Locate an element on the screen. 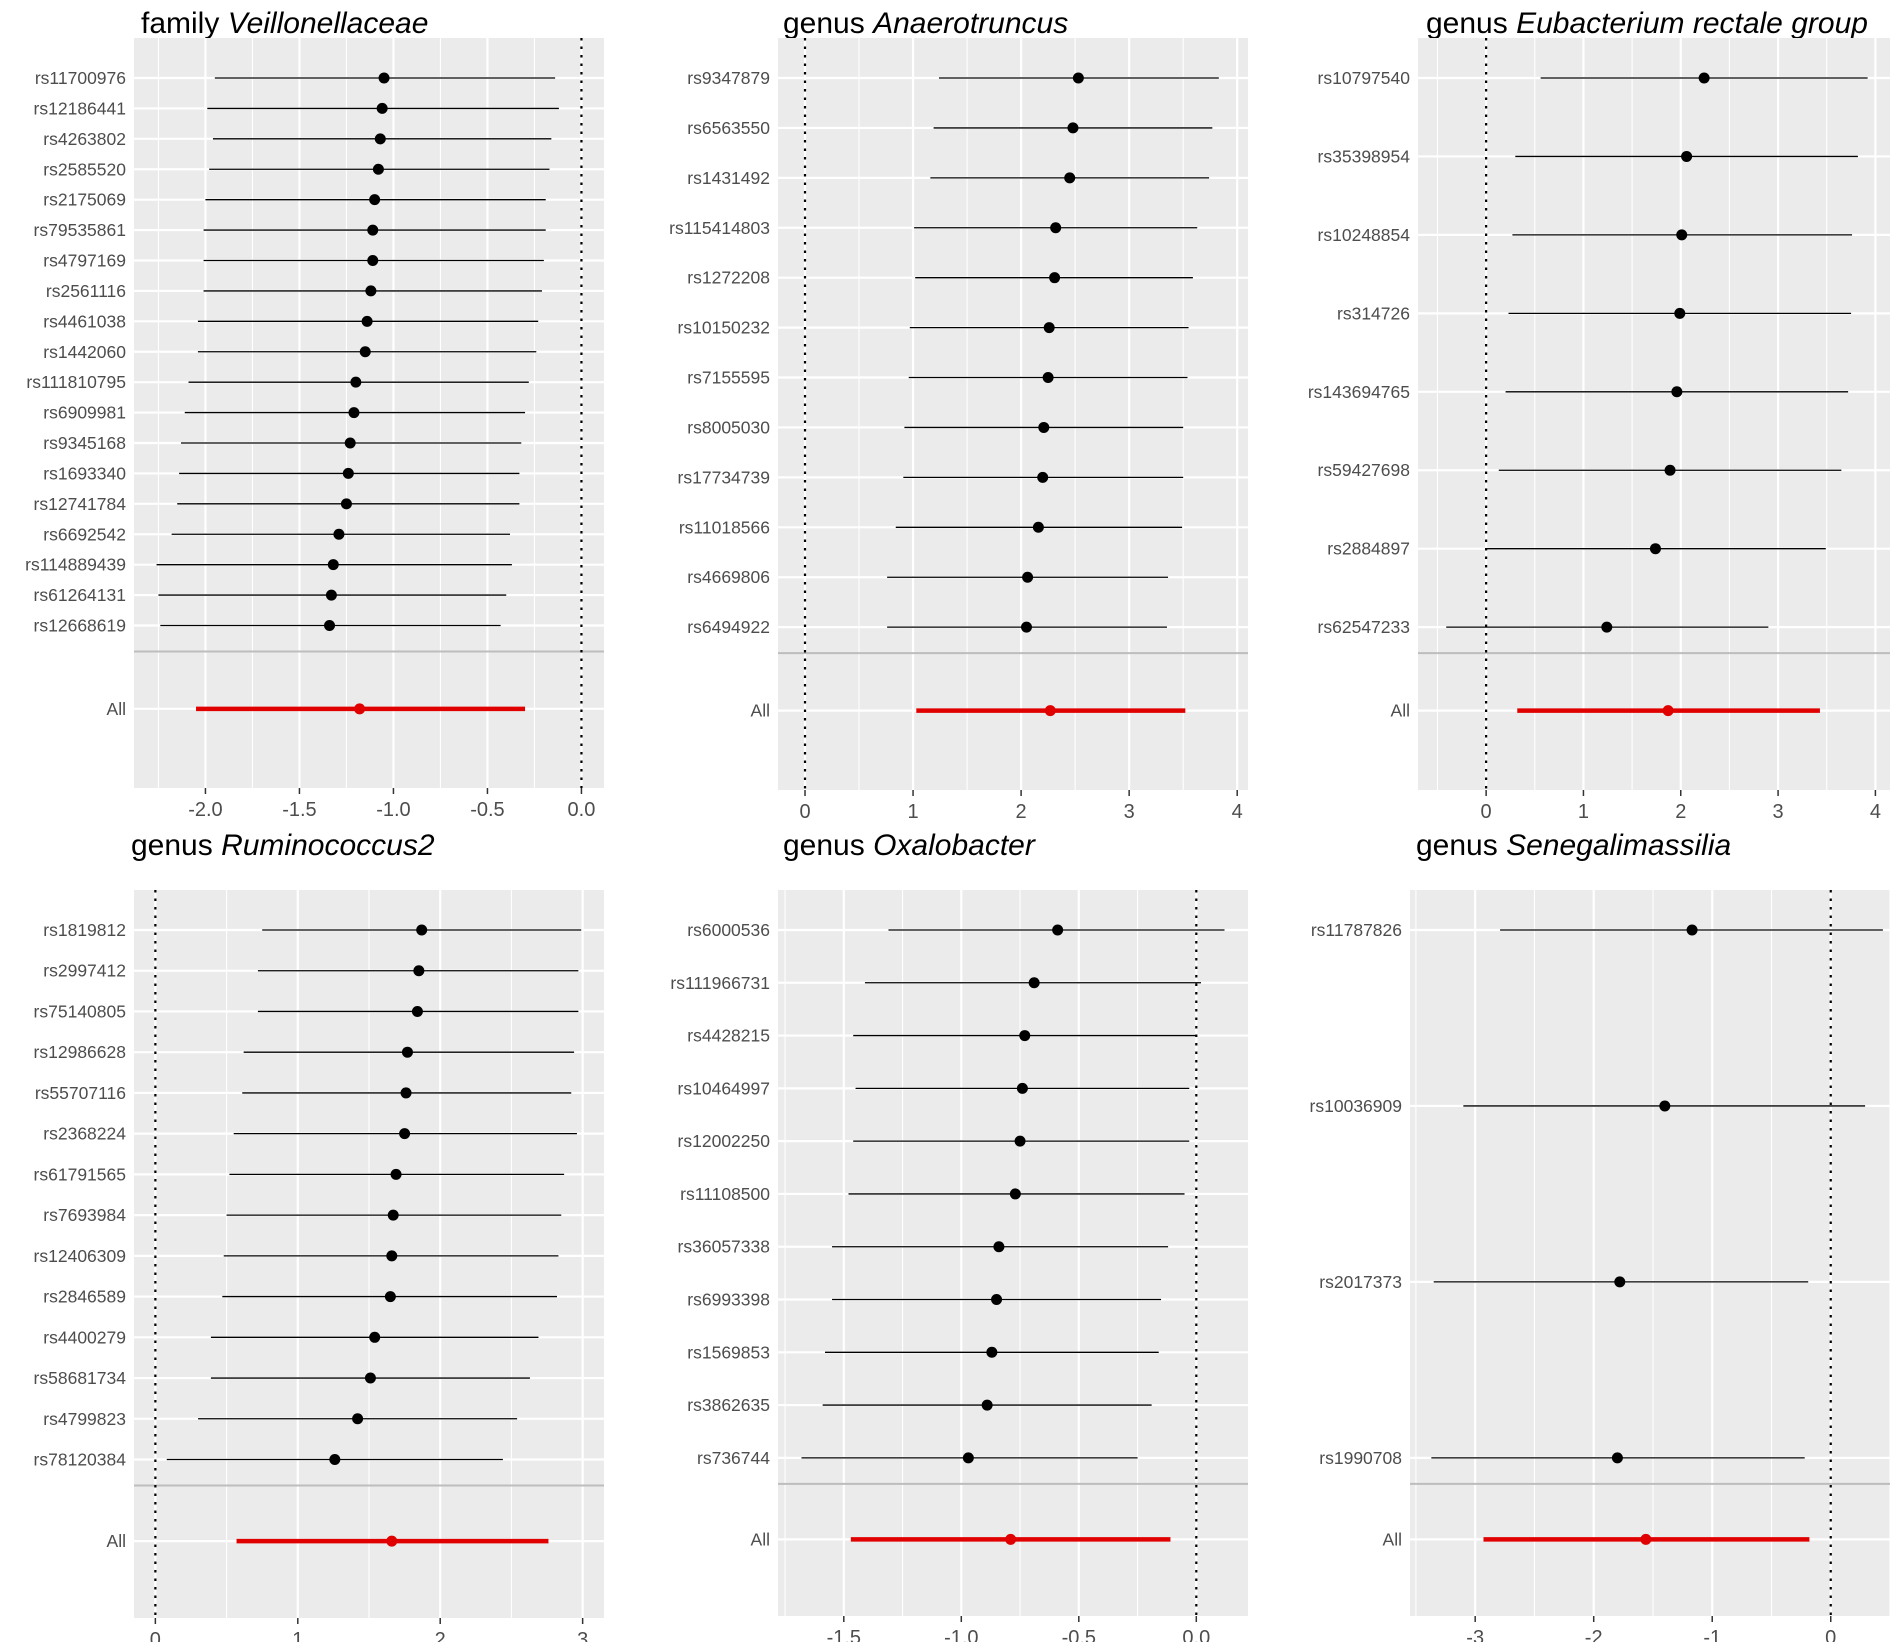 The height and width of the screenshot is (1642, 1901). snp-label: rs6692542 is located at coordinates (84, 534).